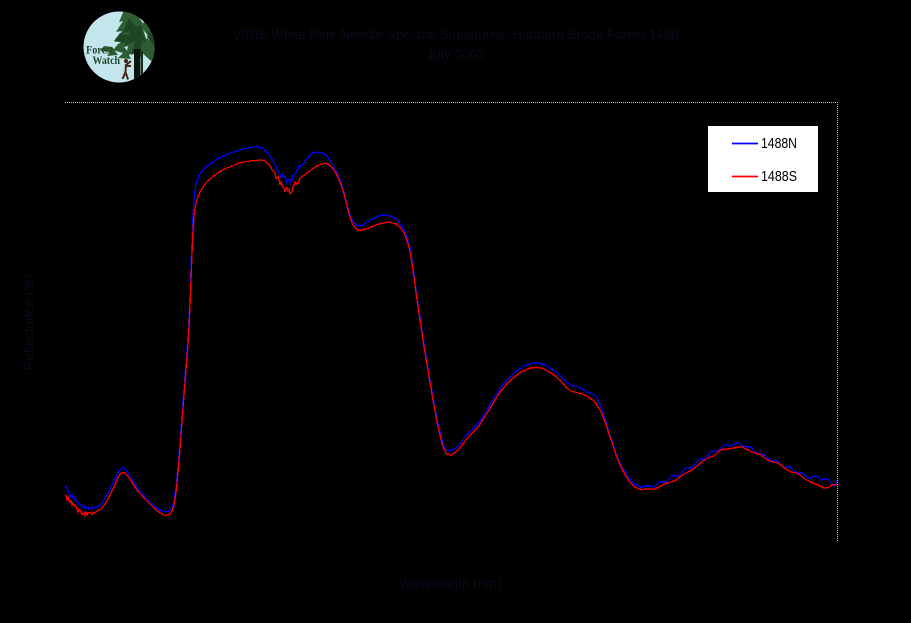 This screenshot has height=623, width=911. Describe the element at coordinates (100, 51) in the screenshot. I see `svg-text: Forest` at that location.